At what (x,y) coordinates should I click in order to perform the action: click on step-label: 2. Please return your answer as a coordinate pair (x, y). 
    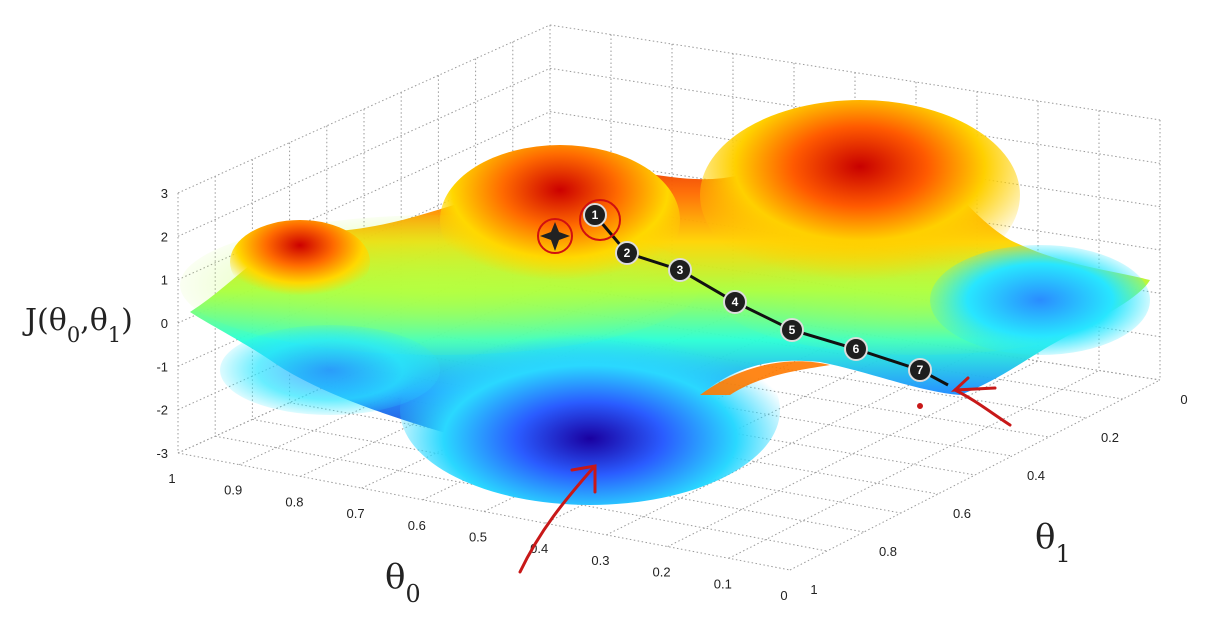
    Looking at the image, I should click on (627, 253).